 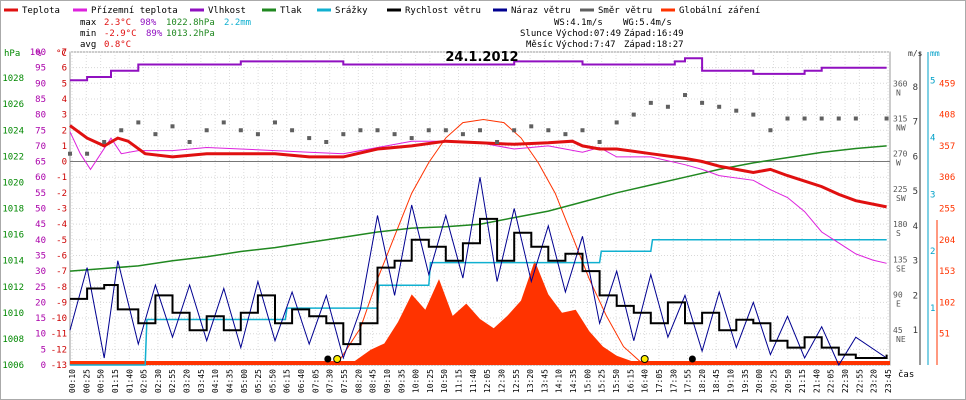 What do you see at coordinates (536, 34) in the screenshot?
I see `stat-sun-label: Slunce` at bounding box center [536, 34].